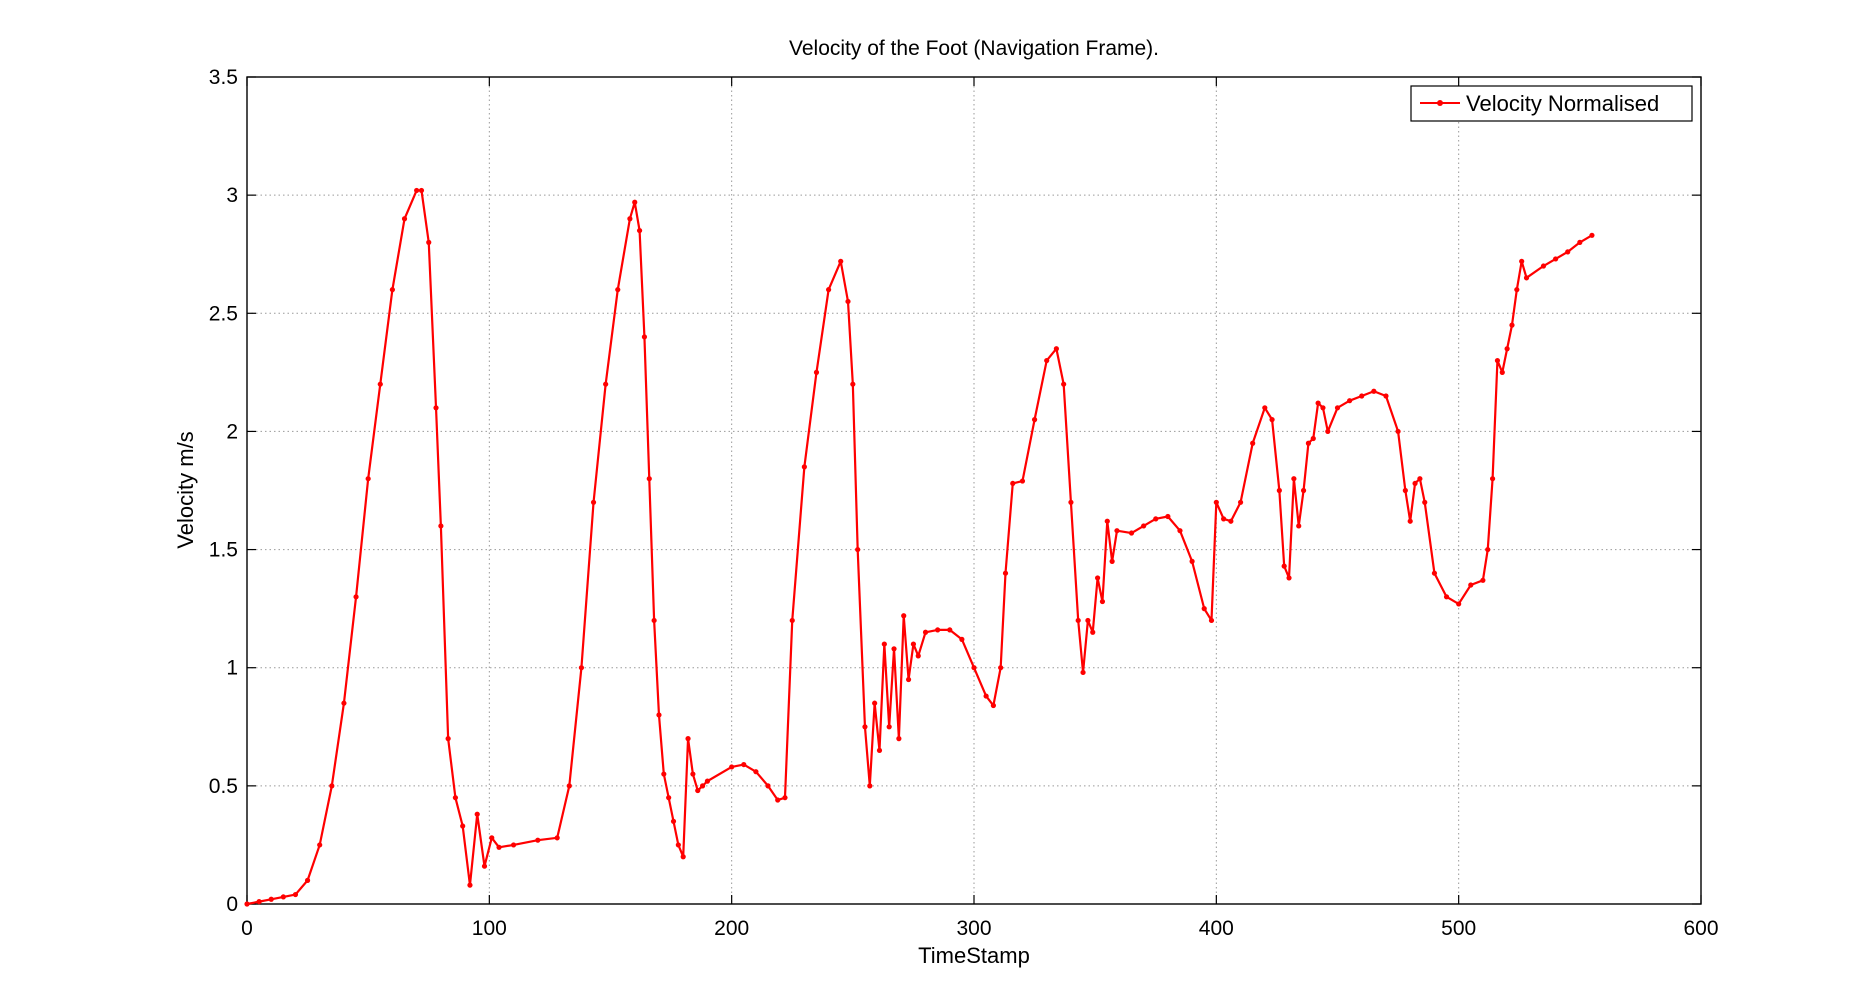 This screenshot has height=1001, width=1855. What do you see at coordinates (232, 904) in the screenshot?
I see `y-tick-label: 0` at bounding box center [232, 904].